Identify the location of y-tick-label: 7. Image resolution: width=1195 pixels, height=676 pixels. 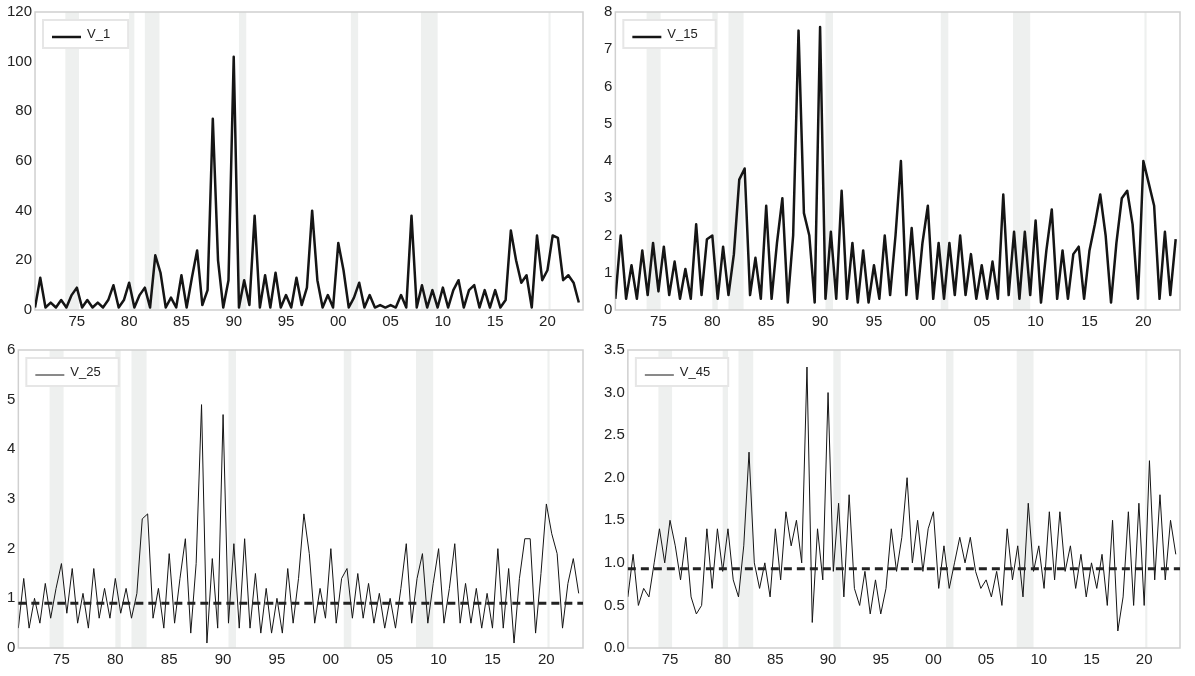
(608, 48).